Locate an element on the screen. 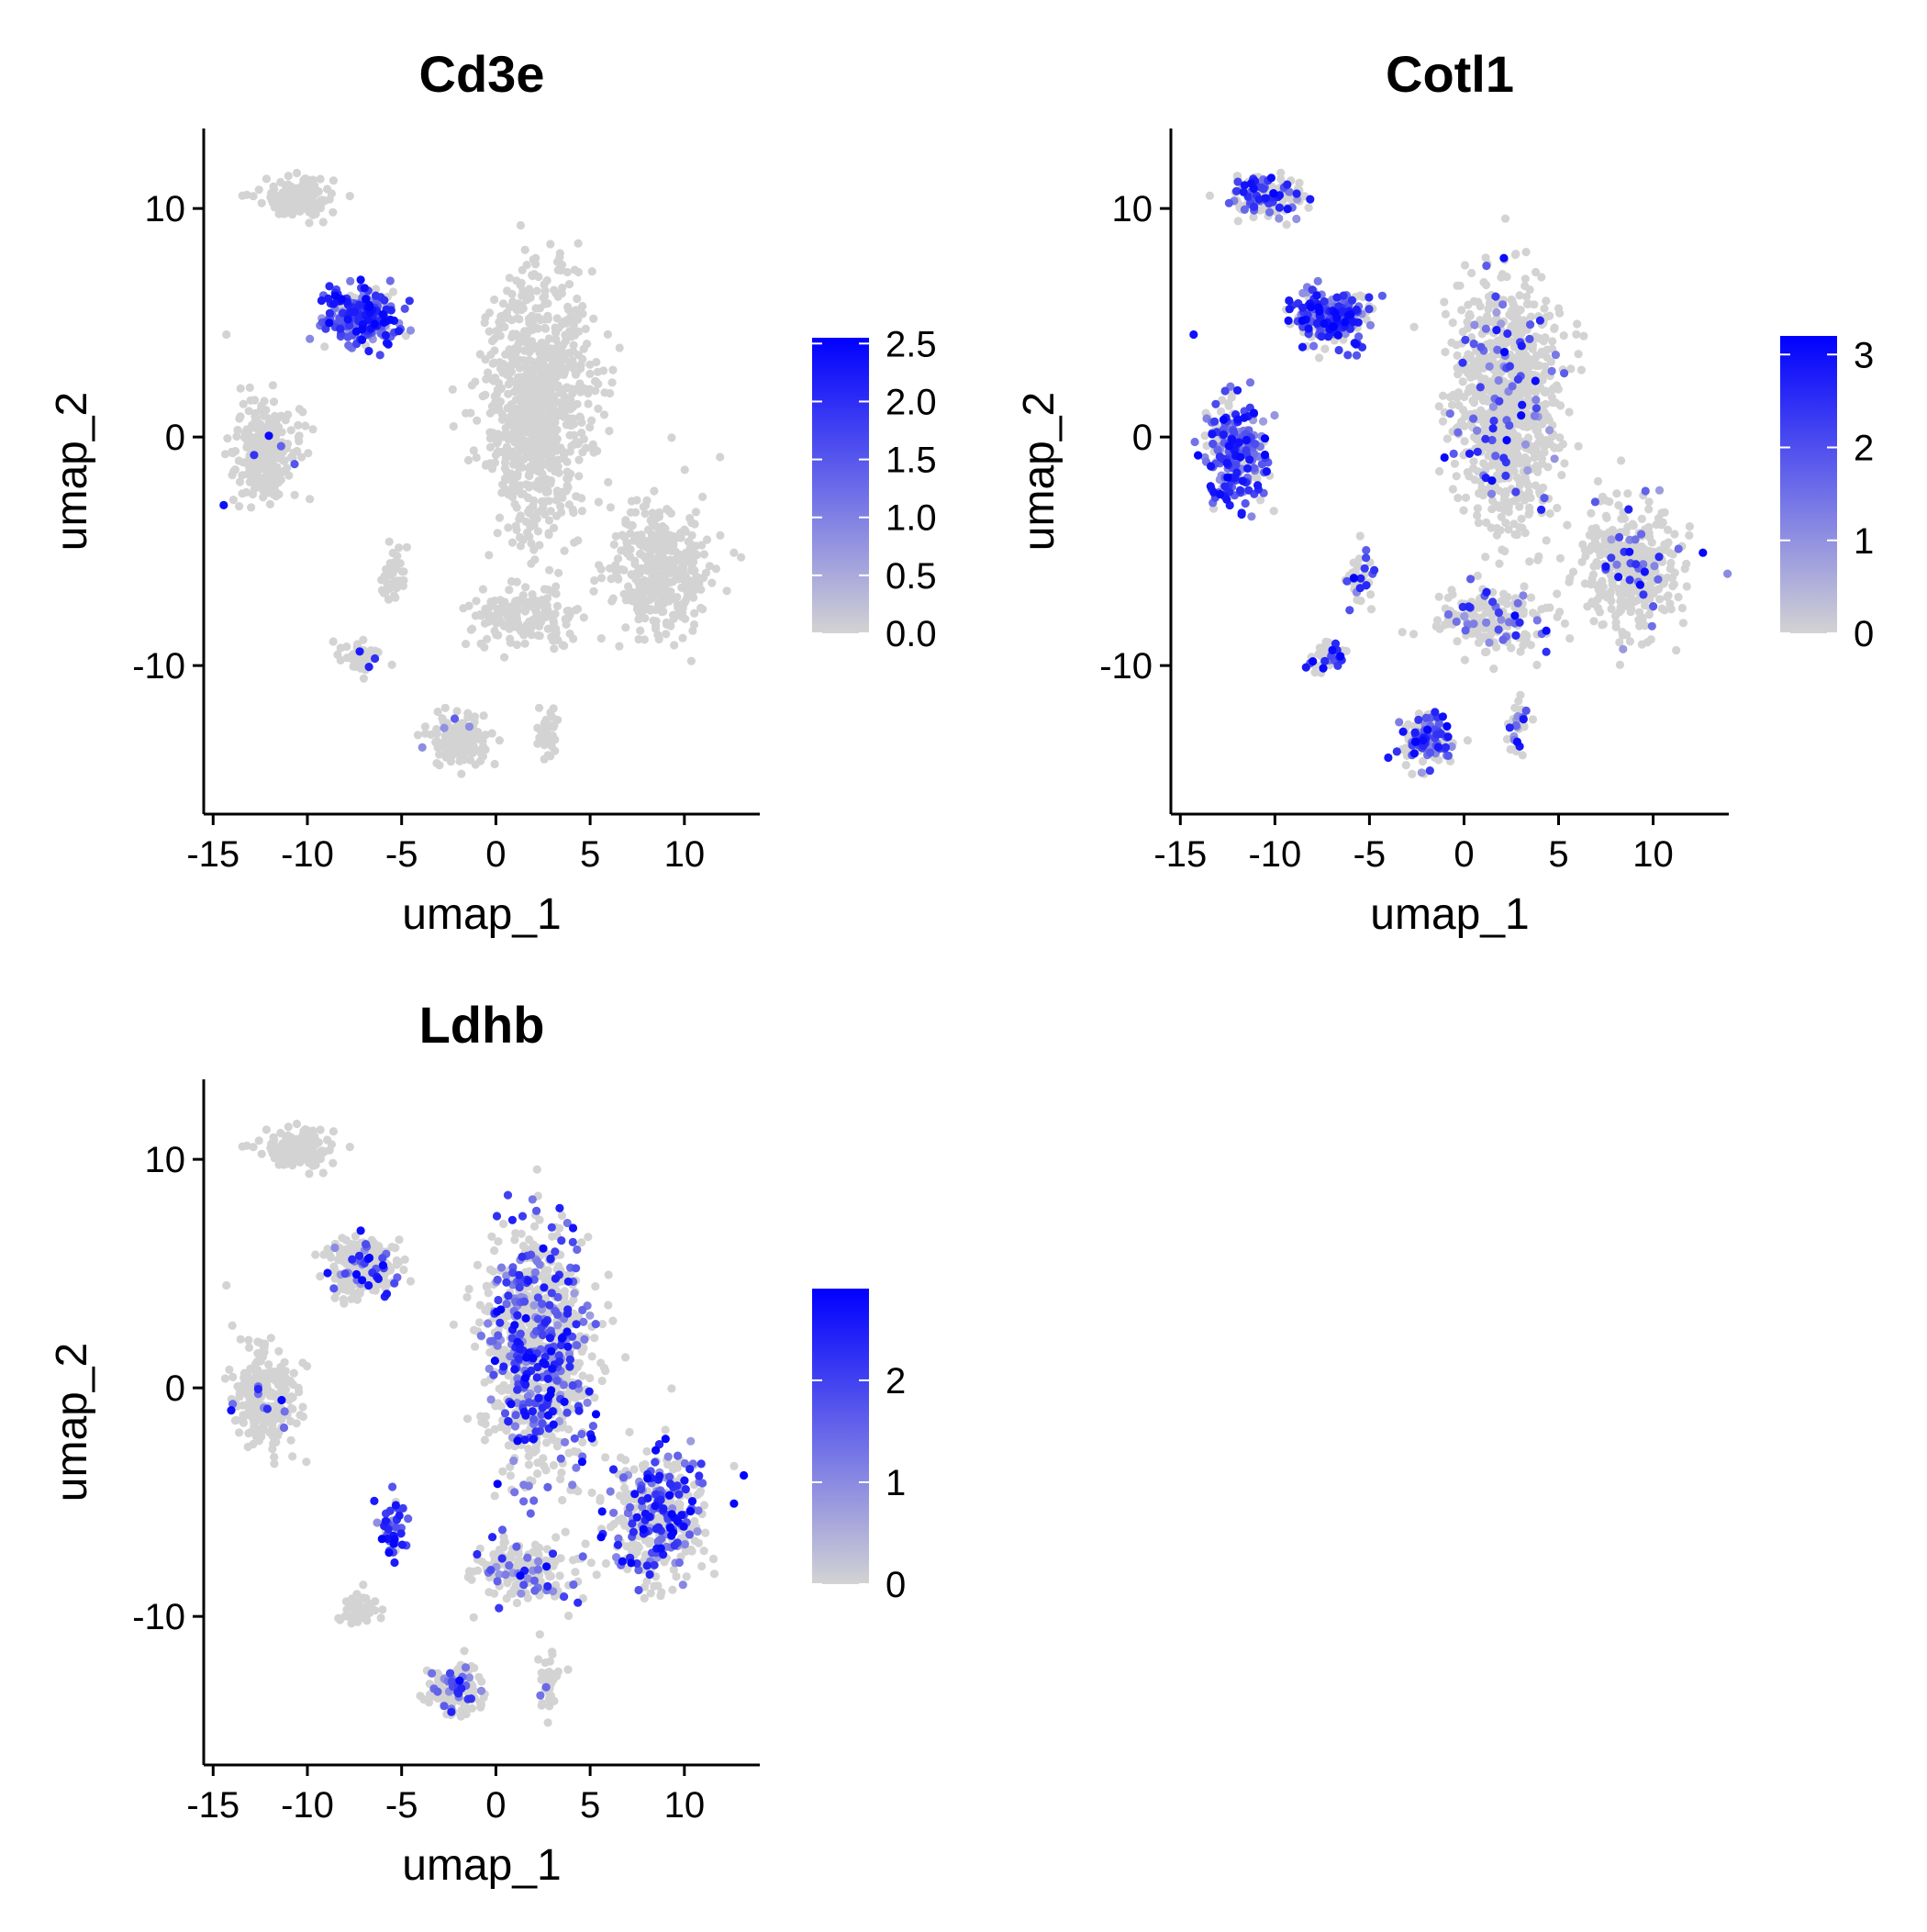 The width and height of the screenshot is (1927, 1932). legend-color-bar is located at coordinates (1808, 485).